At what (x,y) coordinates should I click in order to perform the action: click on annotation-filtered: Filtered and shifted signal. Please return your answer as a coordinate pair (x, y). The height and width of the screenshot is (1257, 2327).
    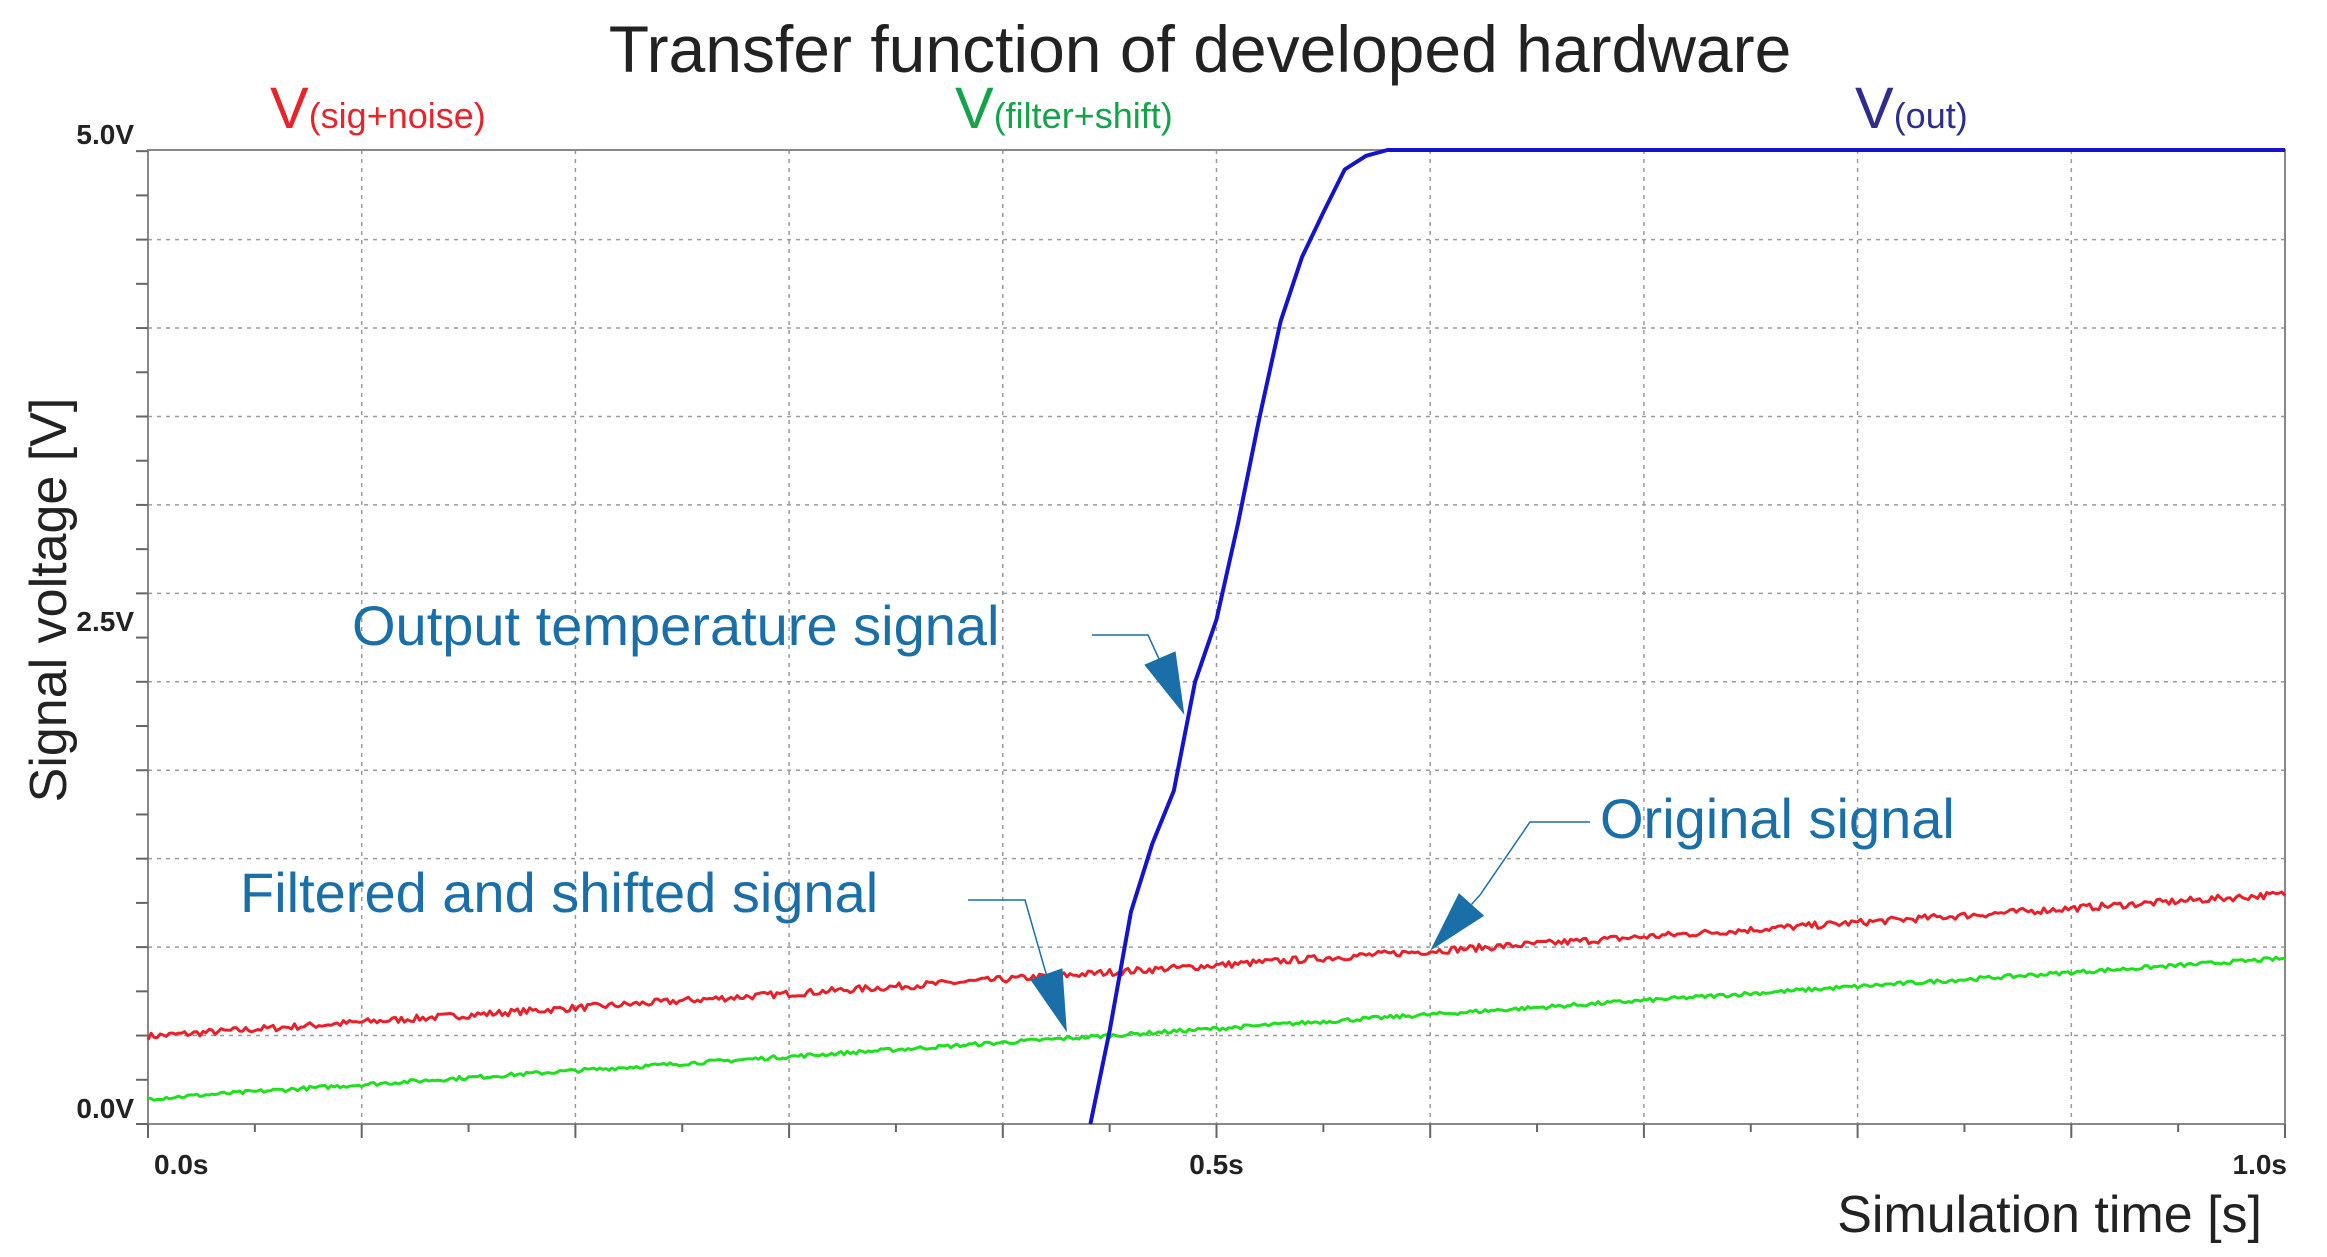
    Looking at the image, I should click on (653, 947).